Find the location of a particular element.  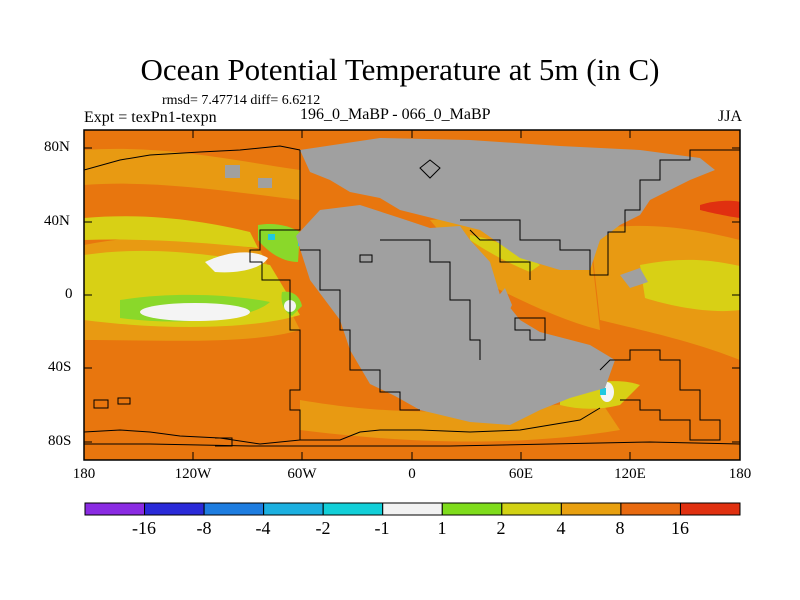

x-tick-label: 60E is located at coordinates (521, 474).